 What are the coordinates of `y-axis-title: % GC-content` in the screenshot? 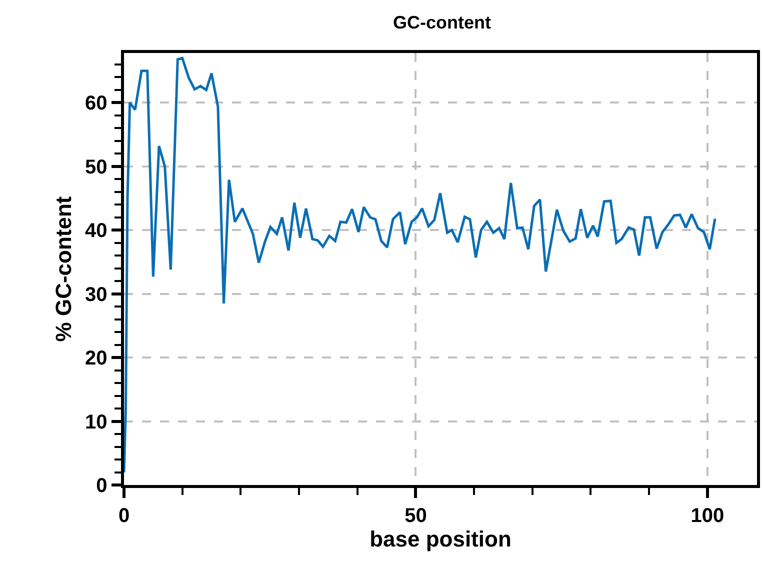 It's located at (63, 269).